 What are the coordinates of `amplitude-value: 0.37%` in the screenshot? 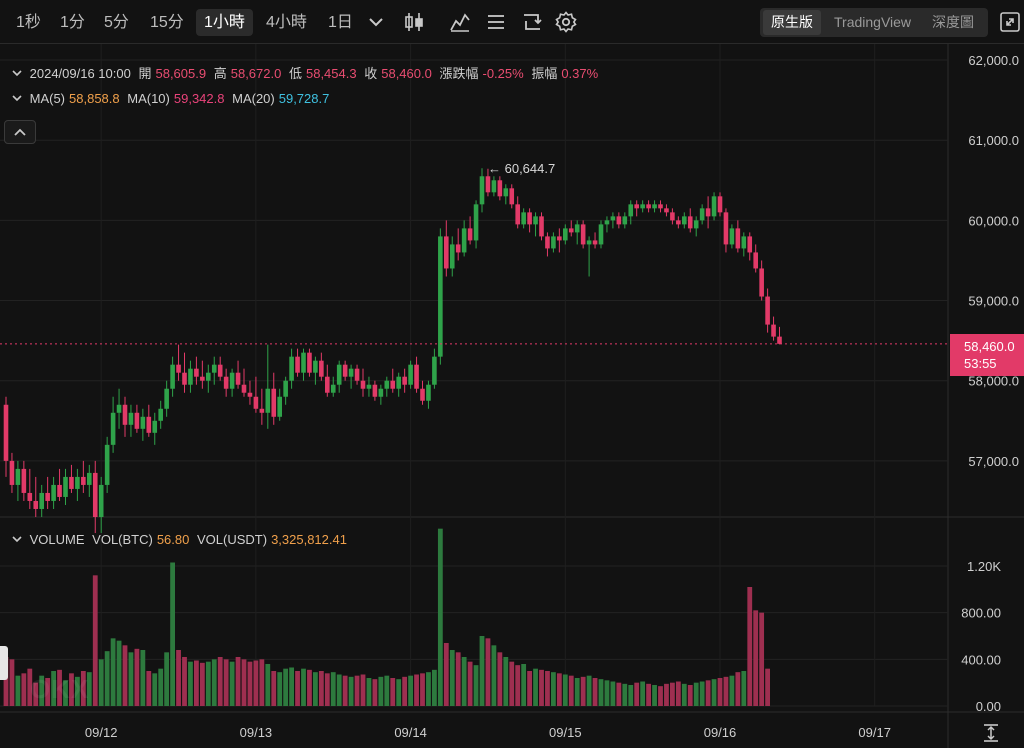 It's located at (580, 73).